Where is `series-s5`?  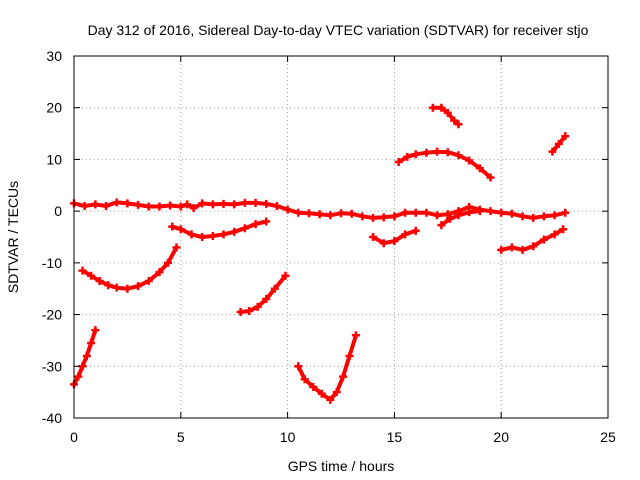 series-s5 is located at coordinates (263, 293).